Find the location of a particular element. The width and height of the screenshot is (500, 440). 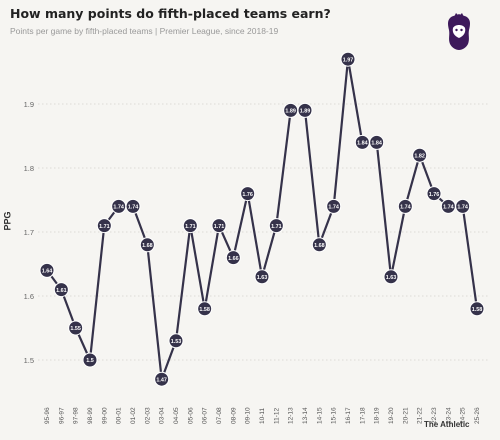

x-tick-label: 03-04 is located at coordinates (162, 415).